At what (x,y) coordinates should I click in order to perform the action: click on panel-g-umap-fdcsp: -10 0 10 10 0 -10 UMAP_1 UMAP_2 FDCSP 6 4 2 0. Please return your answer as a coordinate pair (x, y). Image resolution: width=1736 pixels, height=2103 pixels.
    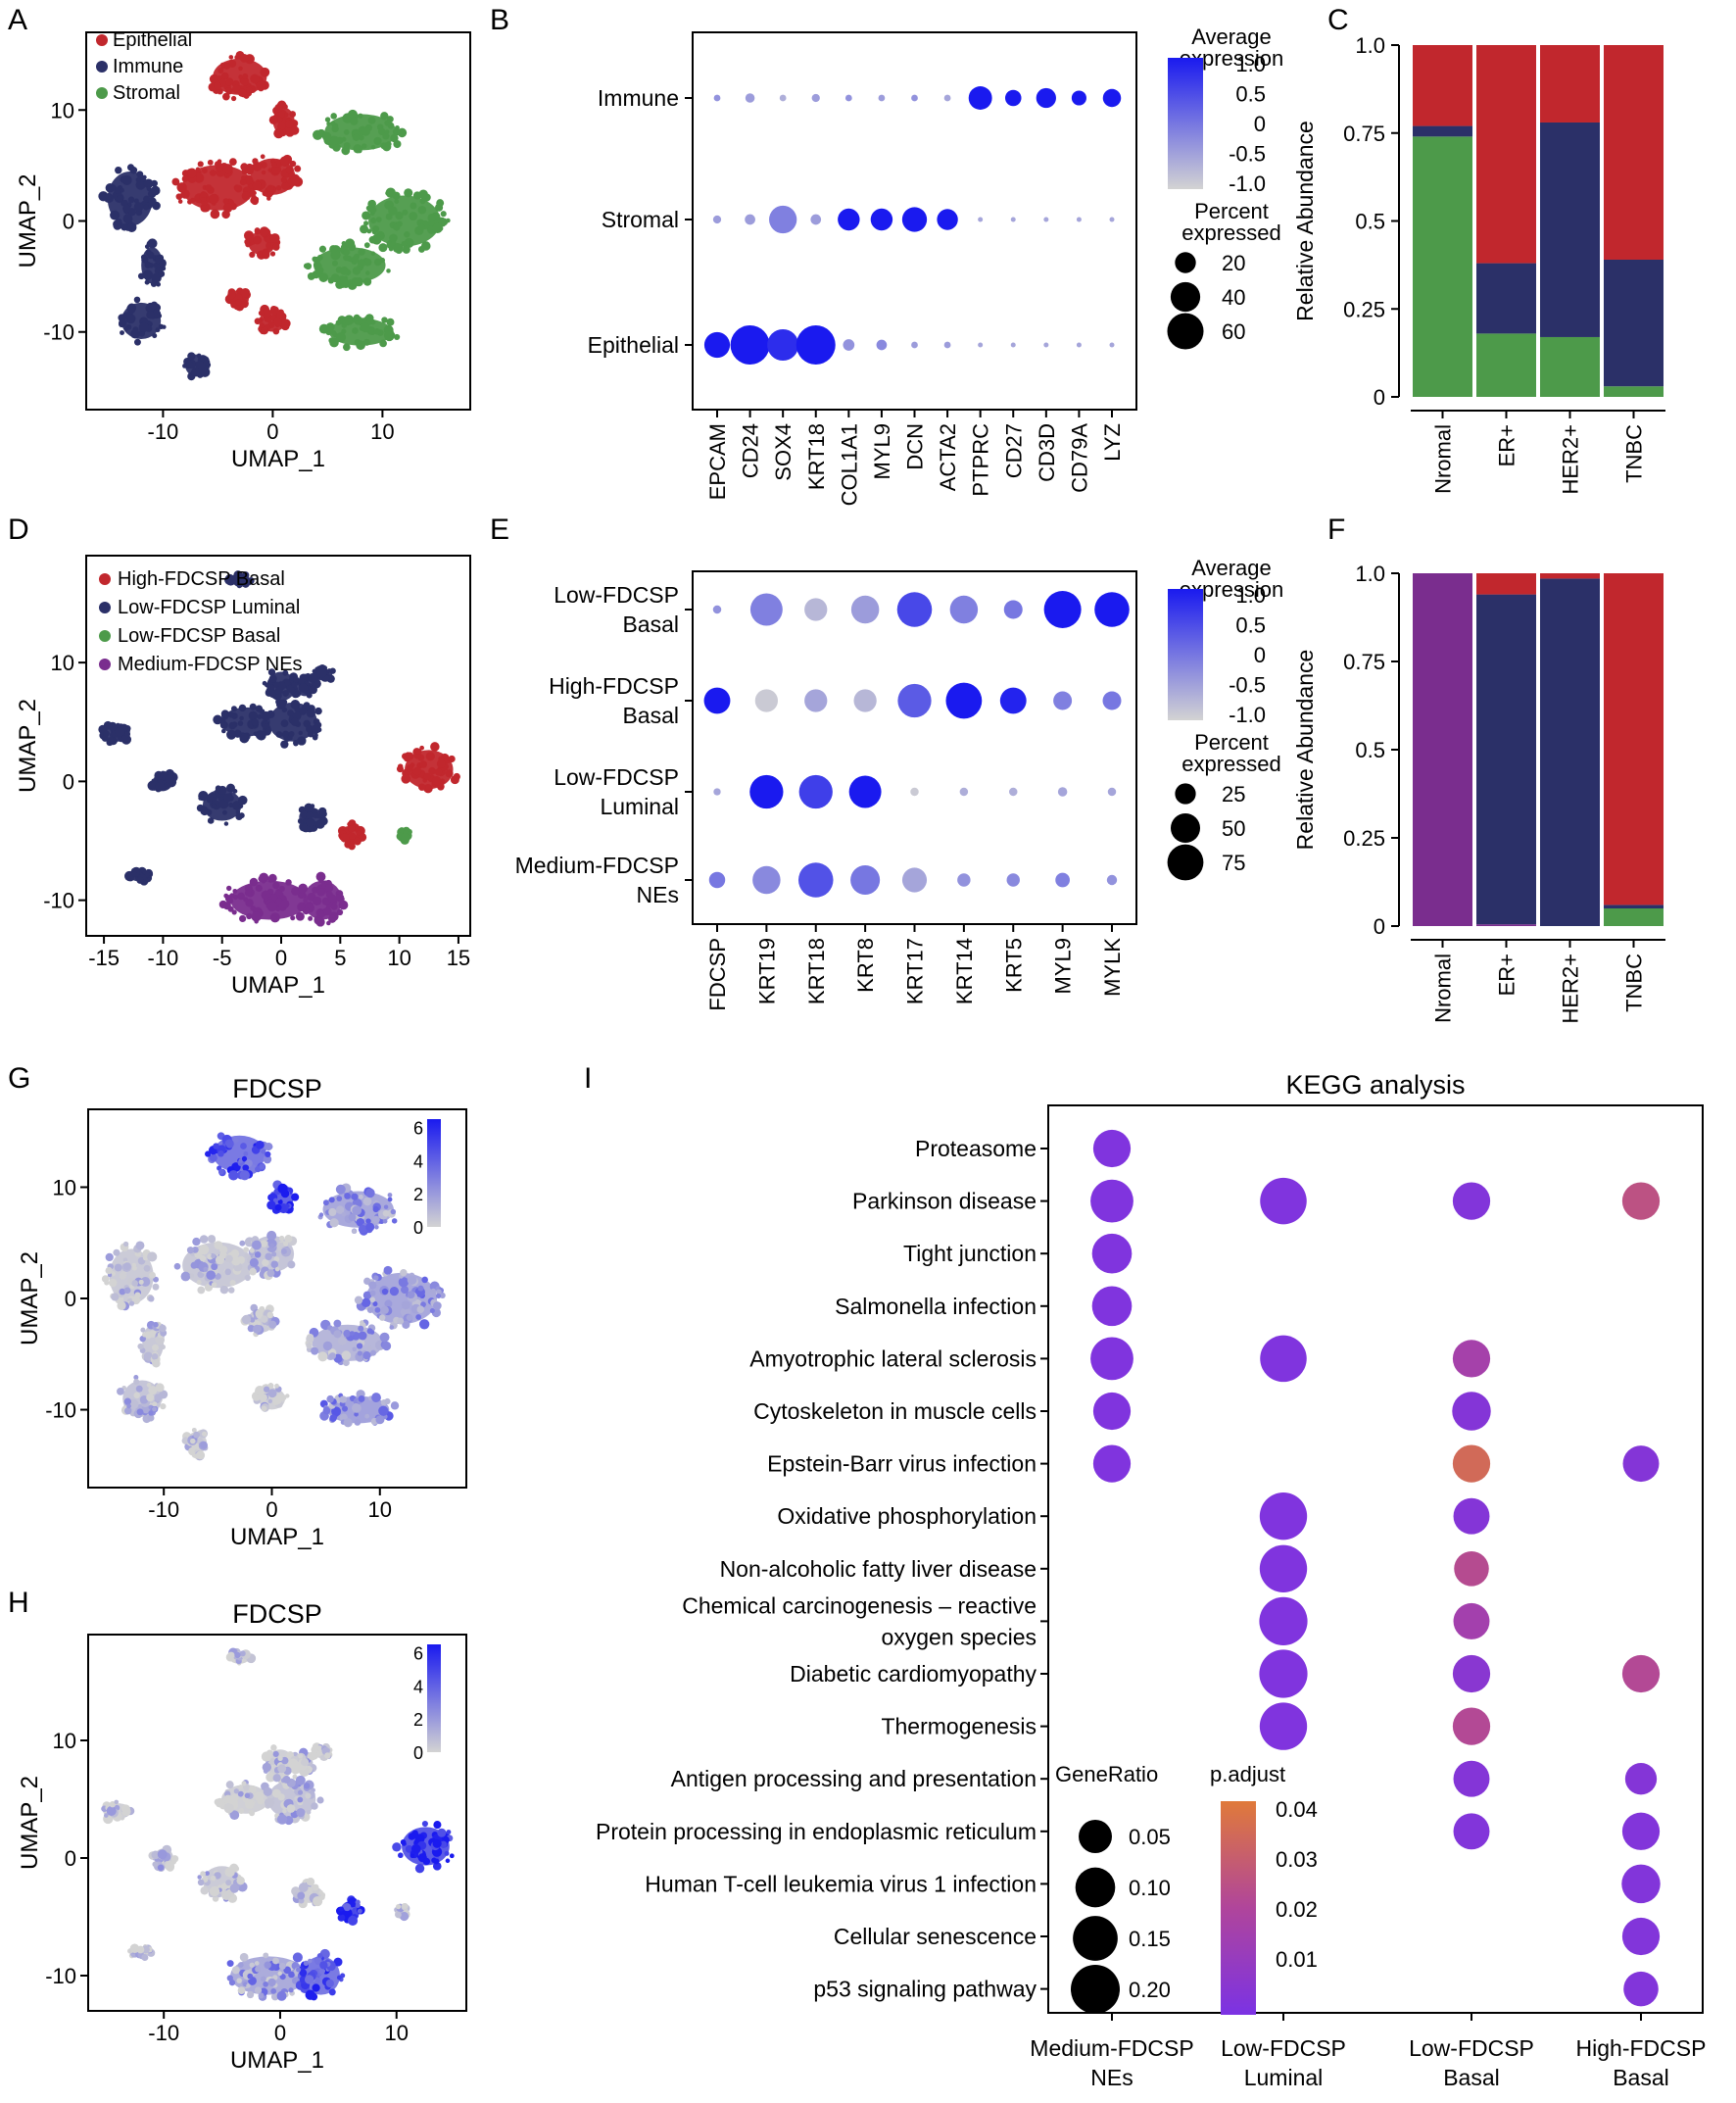
    Looking at the image, I should click on (242, 1312).